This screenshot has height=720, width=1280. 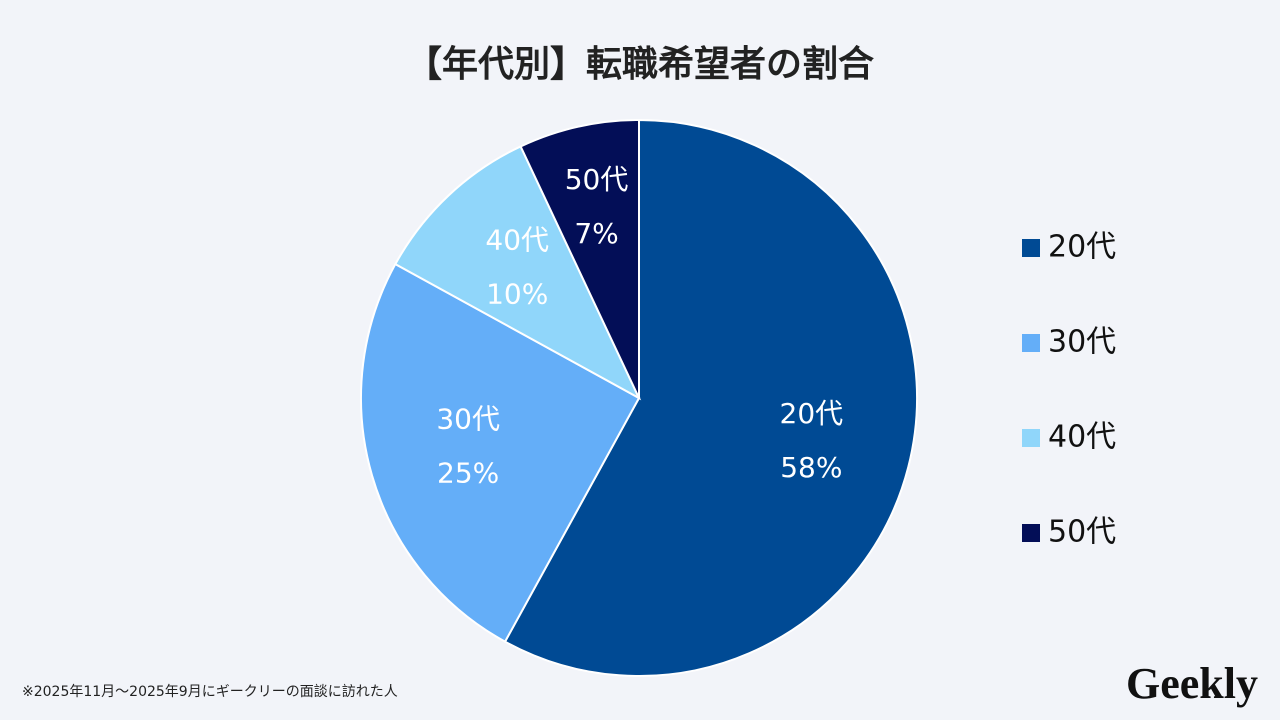 I want to click on legend-label: 30代, so click(x=1082, y=342).